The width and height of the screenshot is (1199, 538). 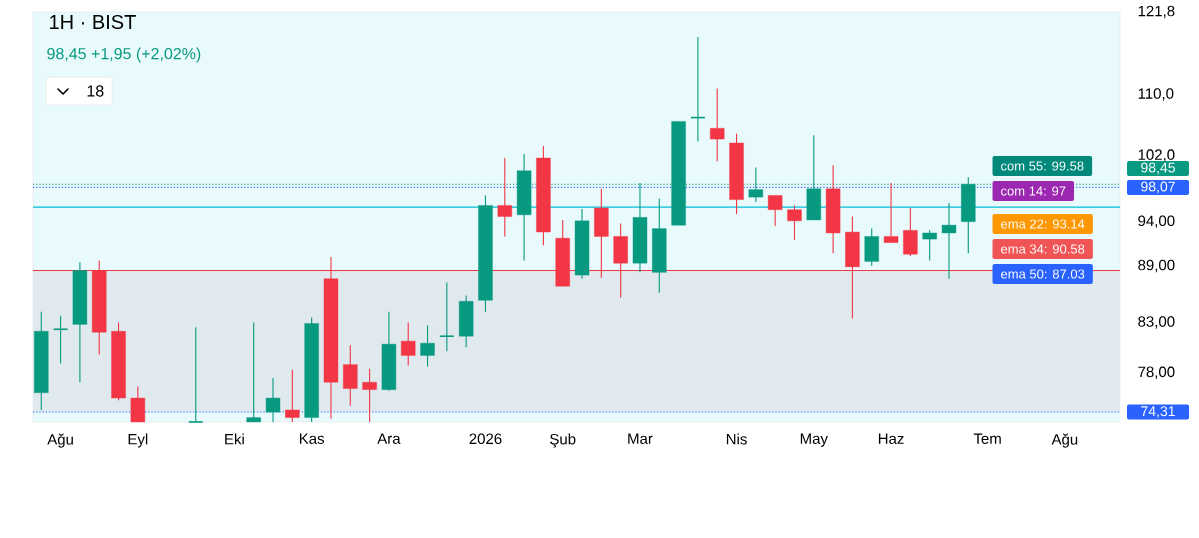 I want to click on x-tick-label: Mar, so click(x=640, y=438).